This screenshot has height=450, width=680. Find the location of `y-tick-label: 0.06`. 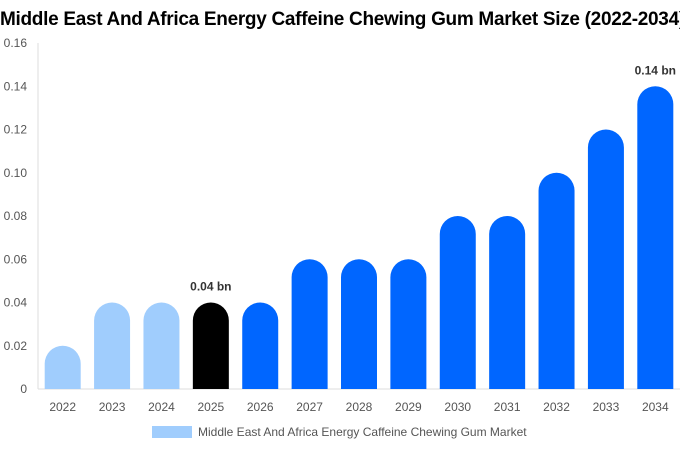

y-tick-label: 0.06 is located at coordinates (16, 259).